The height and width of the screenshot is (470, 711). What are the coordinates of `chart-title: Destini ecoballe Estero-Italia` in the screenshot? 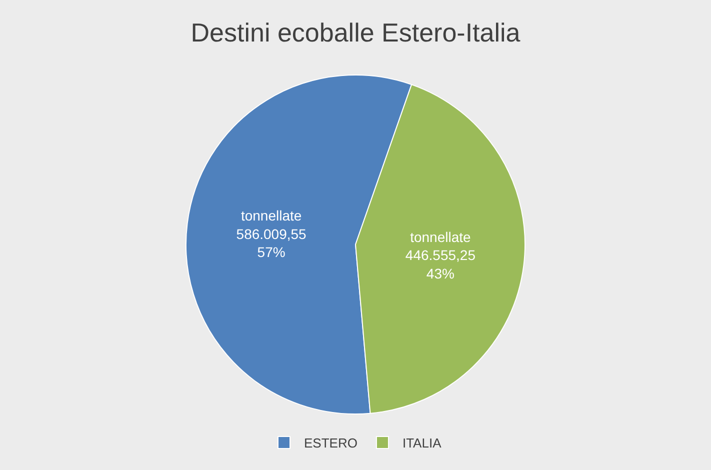 It's located at (355, 33).